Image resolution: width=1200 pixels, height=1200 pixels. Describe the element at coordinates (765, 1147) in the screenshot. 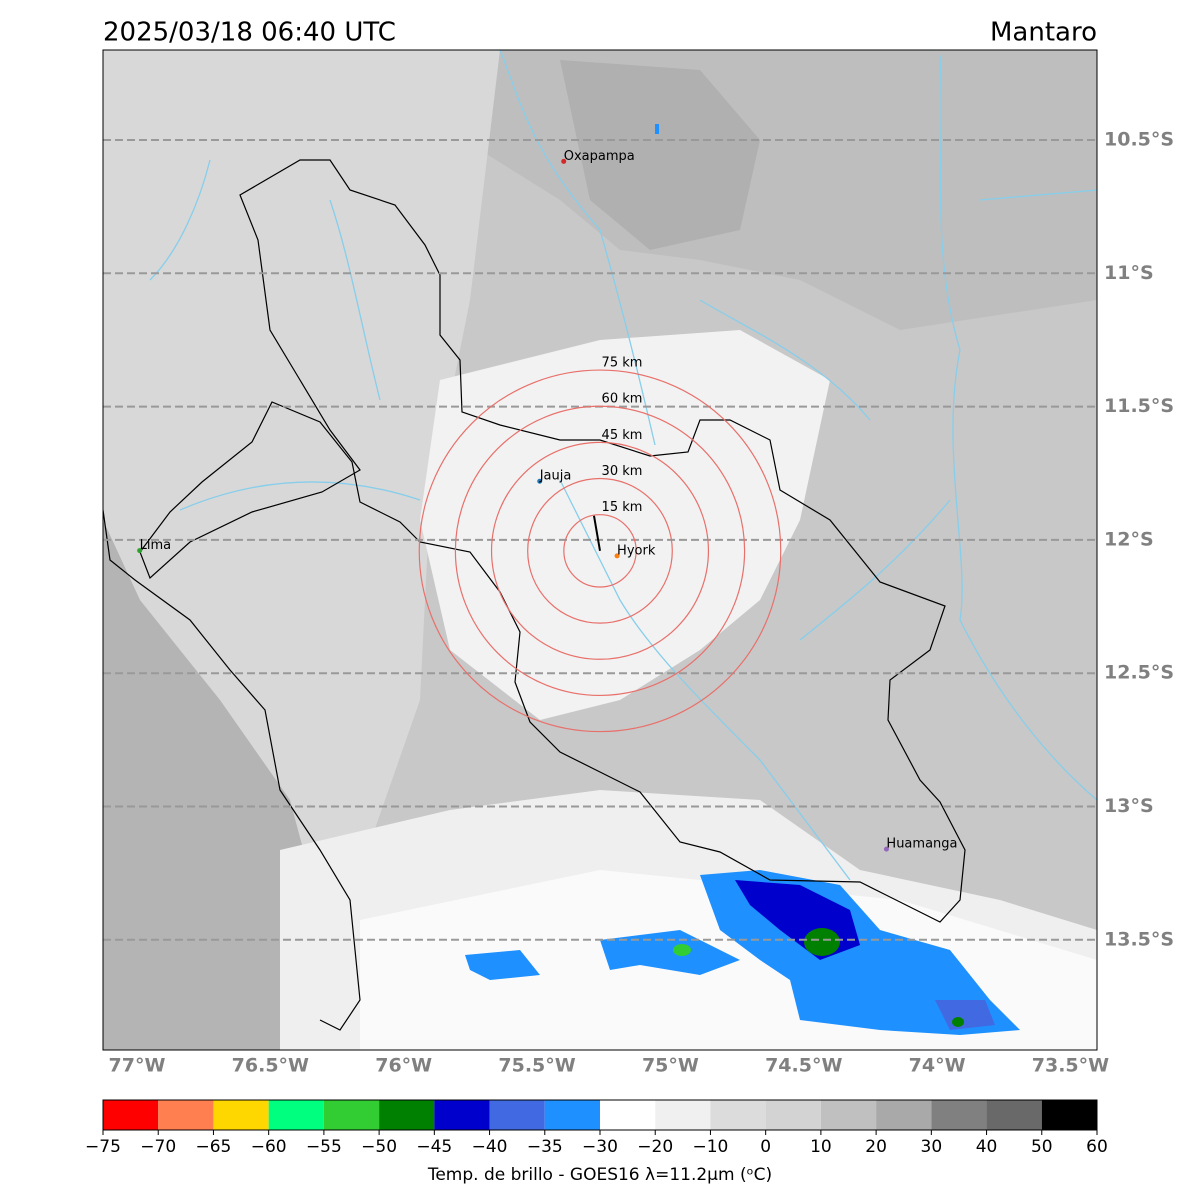

I see `colorbar-tick-label: 0` at that location.